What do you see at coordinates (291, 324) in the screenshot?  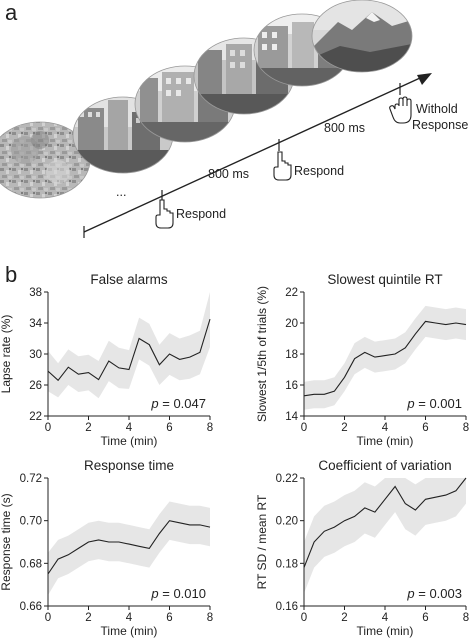 I see `y-tick-label: 20` at bounding box center [291, 324].